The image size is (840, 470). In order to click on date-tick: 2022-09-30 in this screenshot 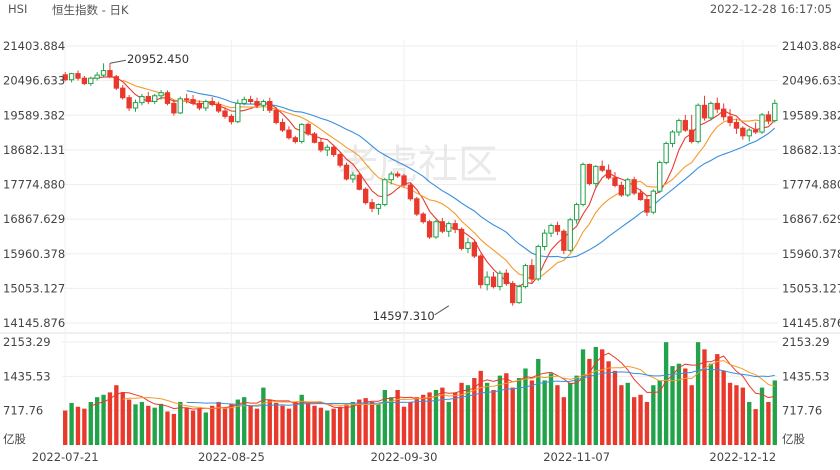, I will do `click(404, 457)`.